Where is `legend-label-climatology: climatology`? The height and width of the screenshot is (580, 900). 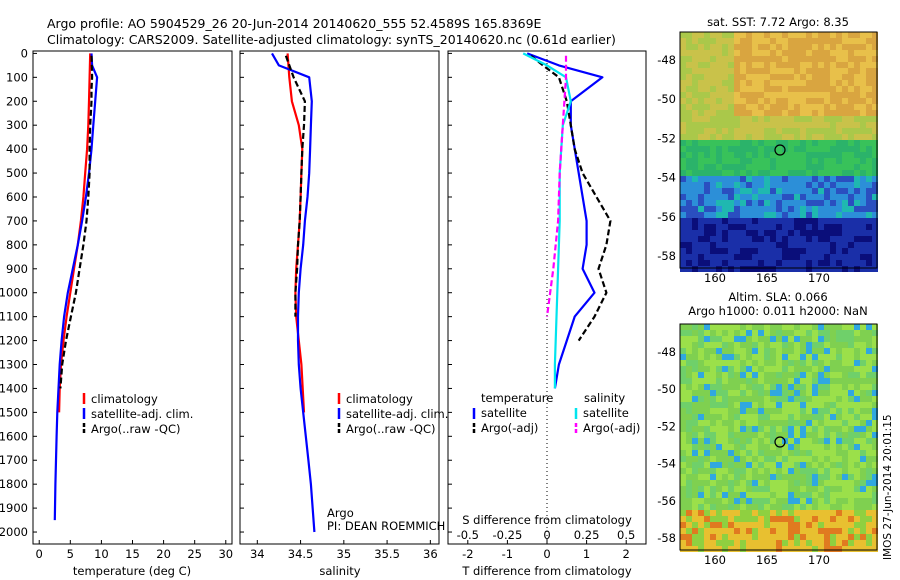 legend-label-climatology: climatology is located at coordinates (379, 399).